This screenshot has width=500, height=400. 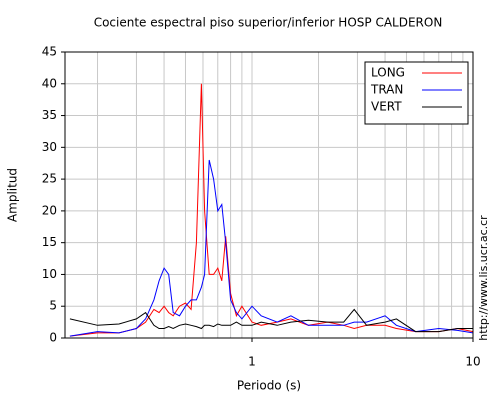 What do you see at coordinates (416, 93) in the screenshot?
I see `legend-box` at bounding box center [416, 93].